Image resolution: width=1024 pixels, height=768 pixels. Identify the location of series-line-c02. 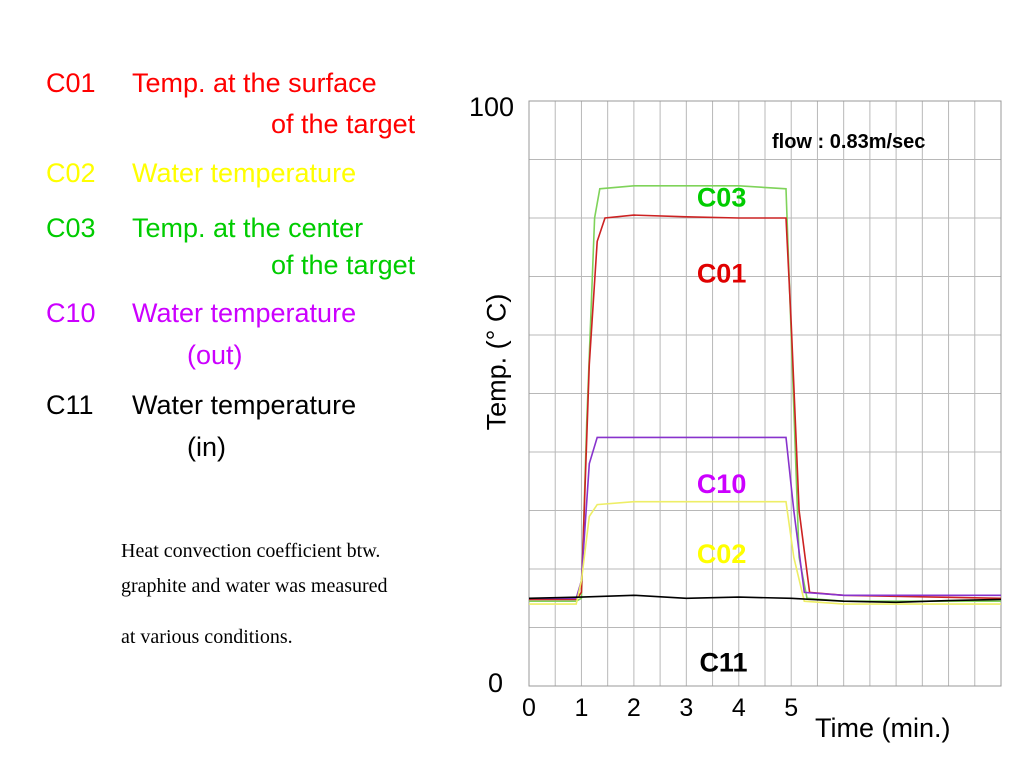
(765, 552).